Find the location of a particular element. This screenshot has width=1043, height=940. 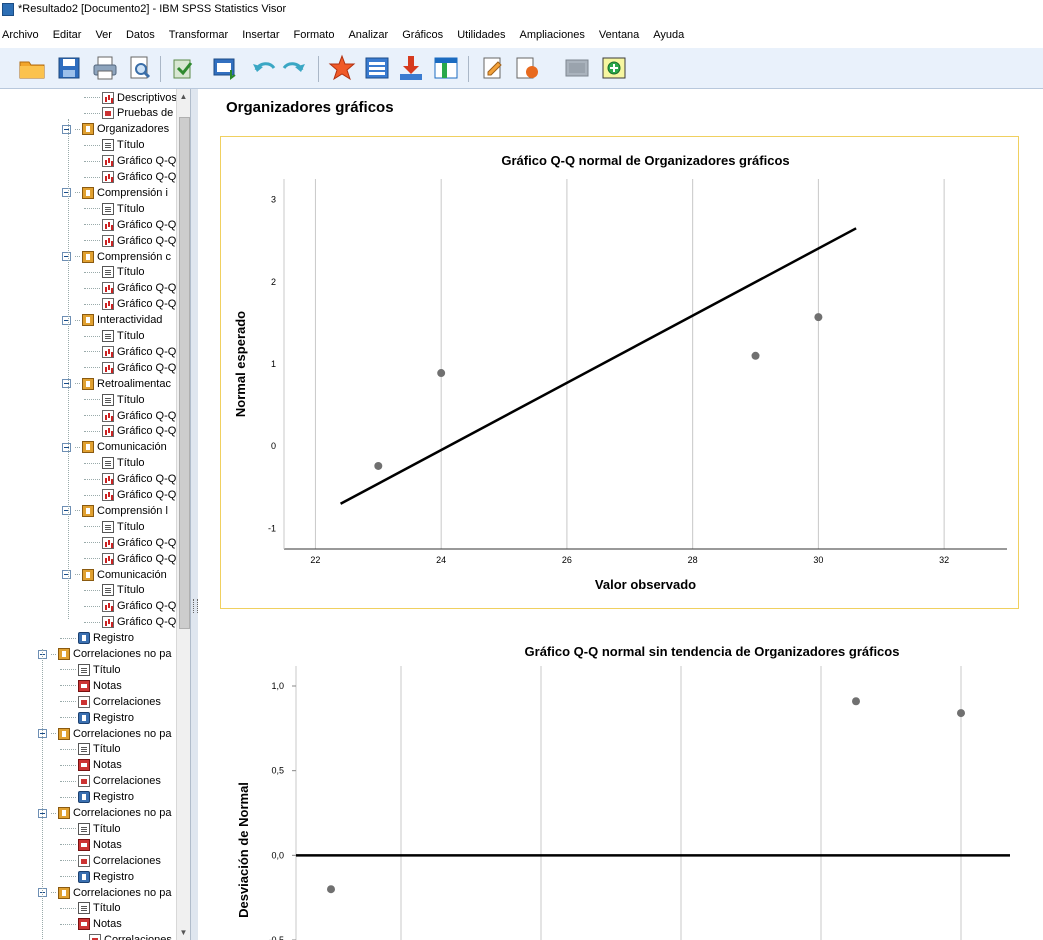

show-icon is located at coordinates (614, 68).